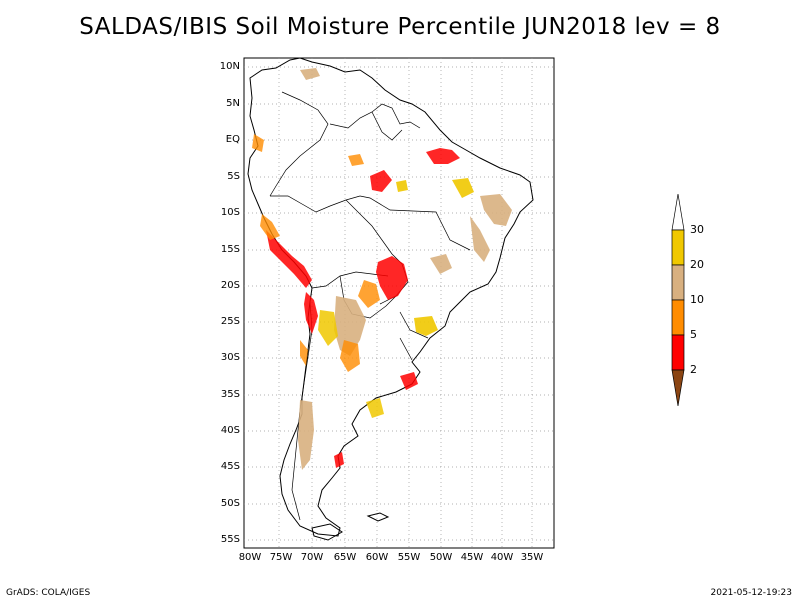  What do you see at coordinates (230, 249) in the screenshot?
I see `lat-label: 15S` at bounding box center [230, 249].